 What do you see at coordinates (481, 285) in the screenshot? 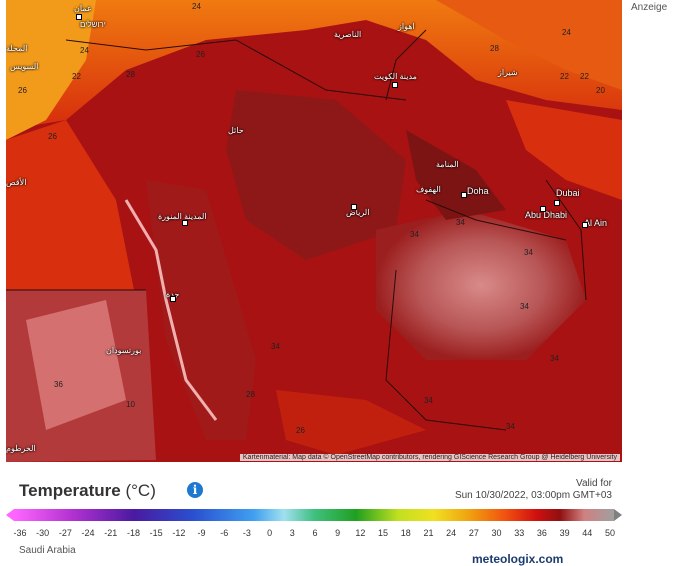
I see `rub-al-khali-hot` at bounding box center [481, 285].